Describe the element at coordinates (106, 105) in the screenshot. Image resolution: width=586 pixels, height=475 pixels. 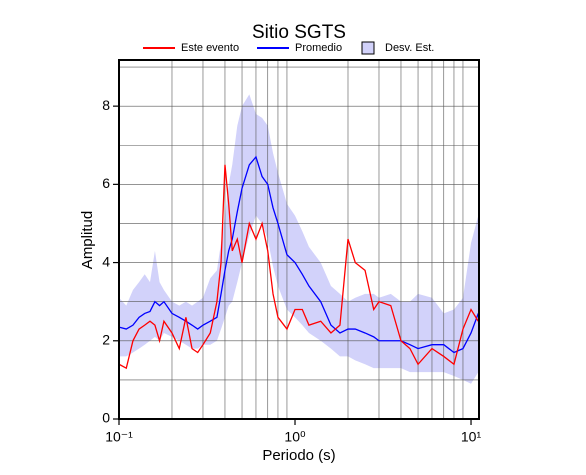
I see `y-tick-label: 8` at that location.